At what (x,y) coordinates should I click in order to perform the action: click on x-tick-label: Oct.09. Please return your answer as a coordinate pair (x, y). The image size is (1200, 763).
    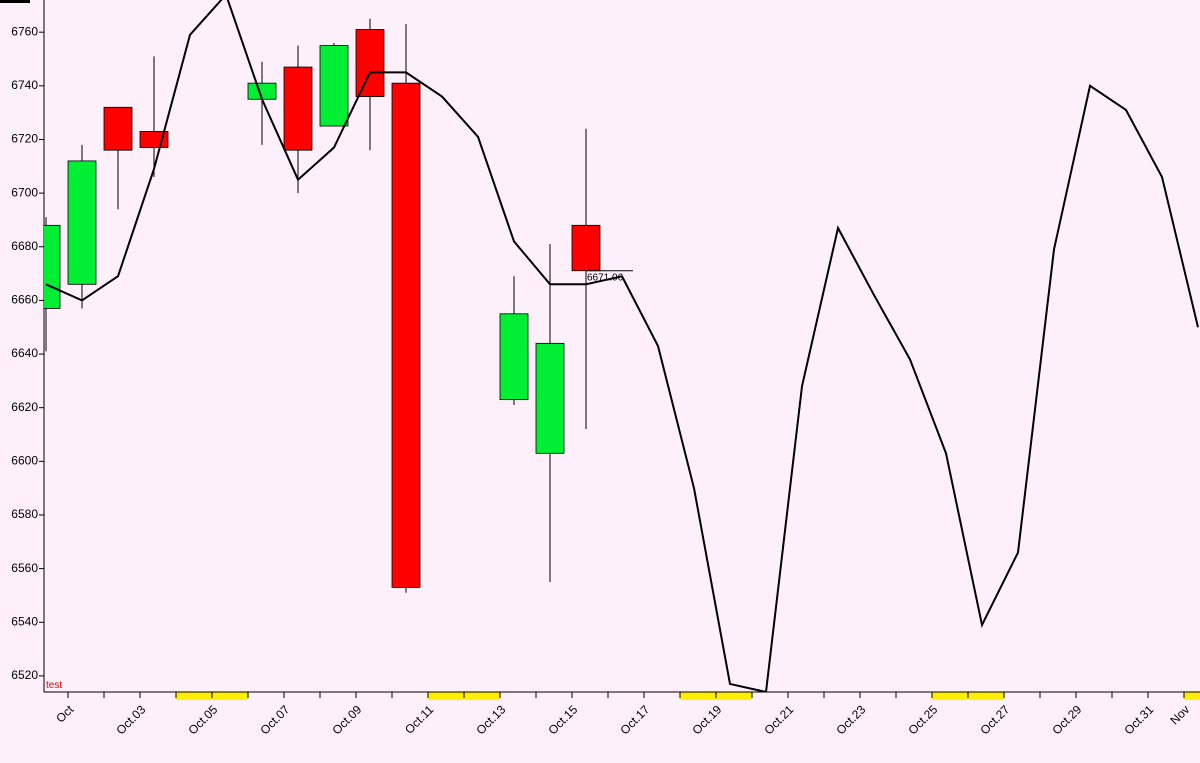
    Looking at the image, I should click on (346, 719).